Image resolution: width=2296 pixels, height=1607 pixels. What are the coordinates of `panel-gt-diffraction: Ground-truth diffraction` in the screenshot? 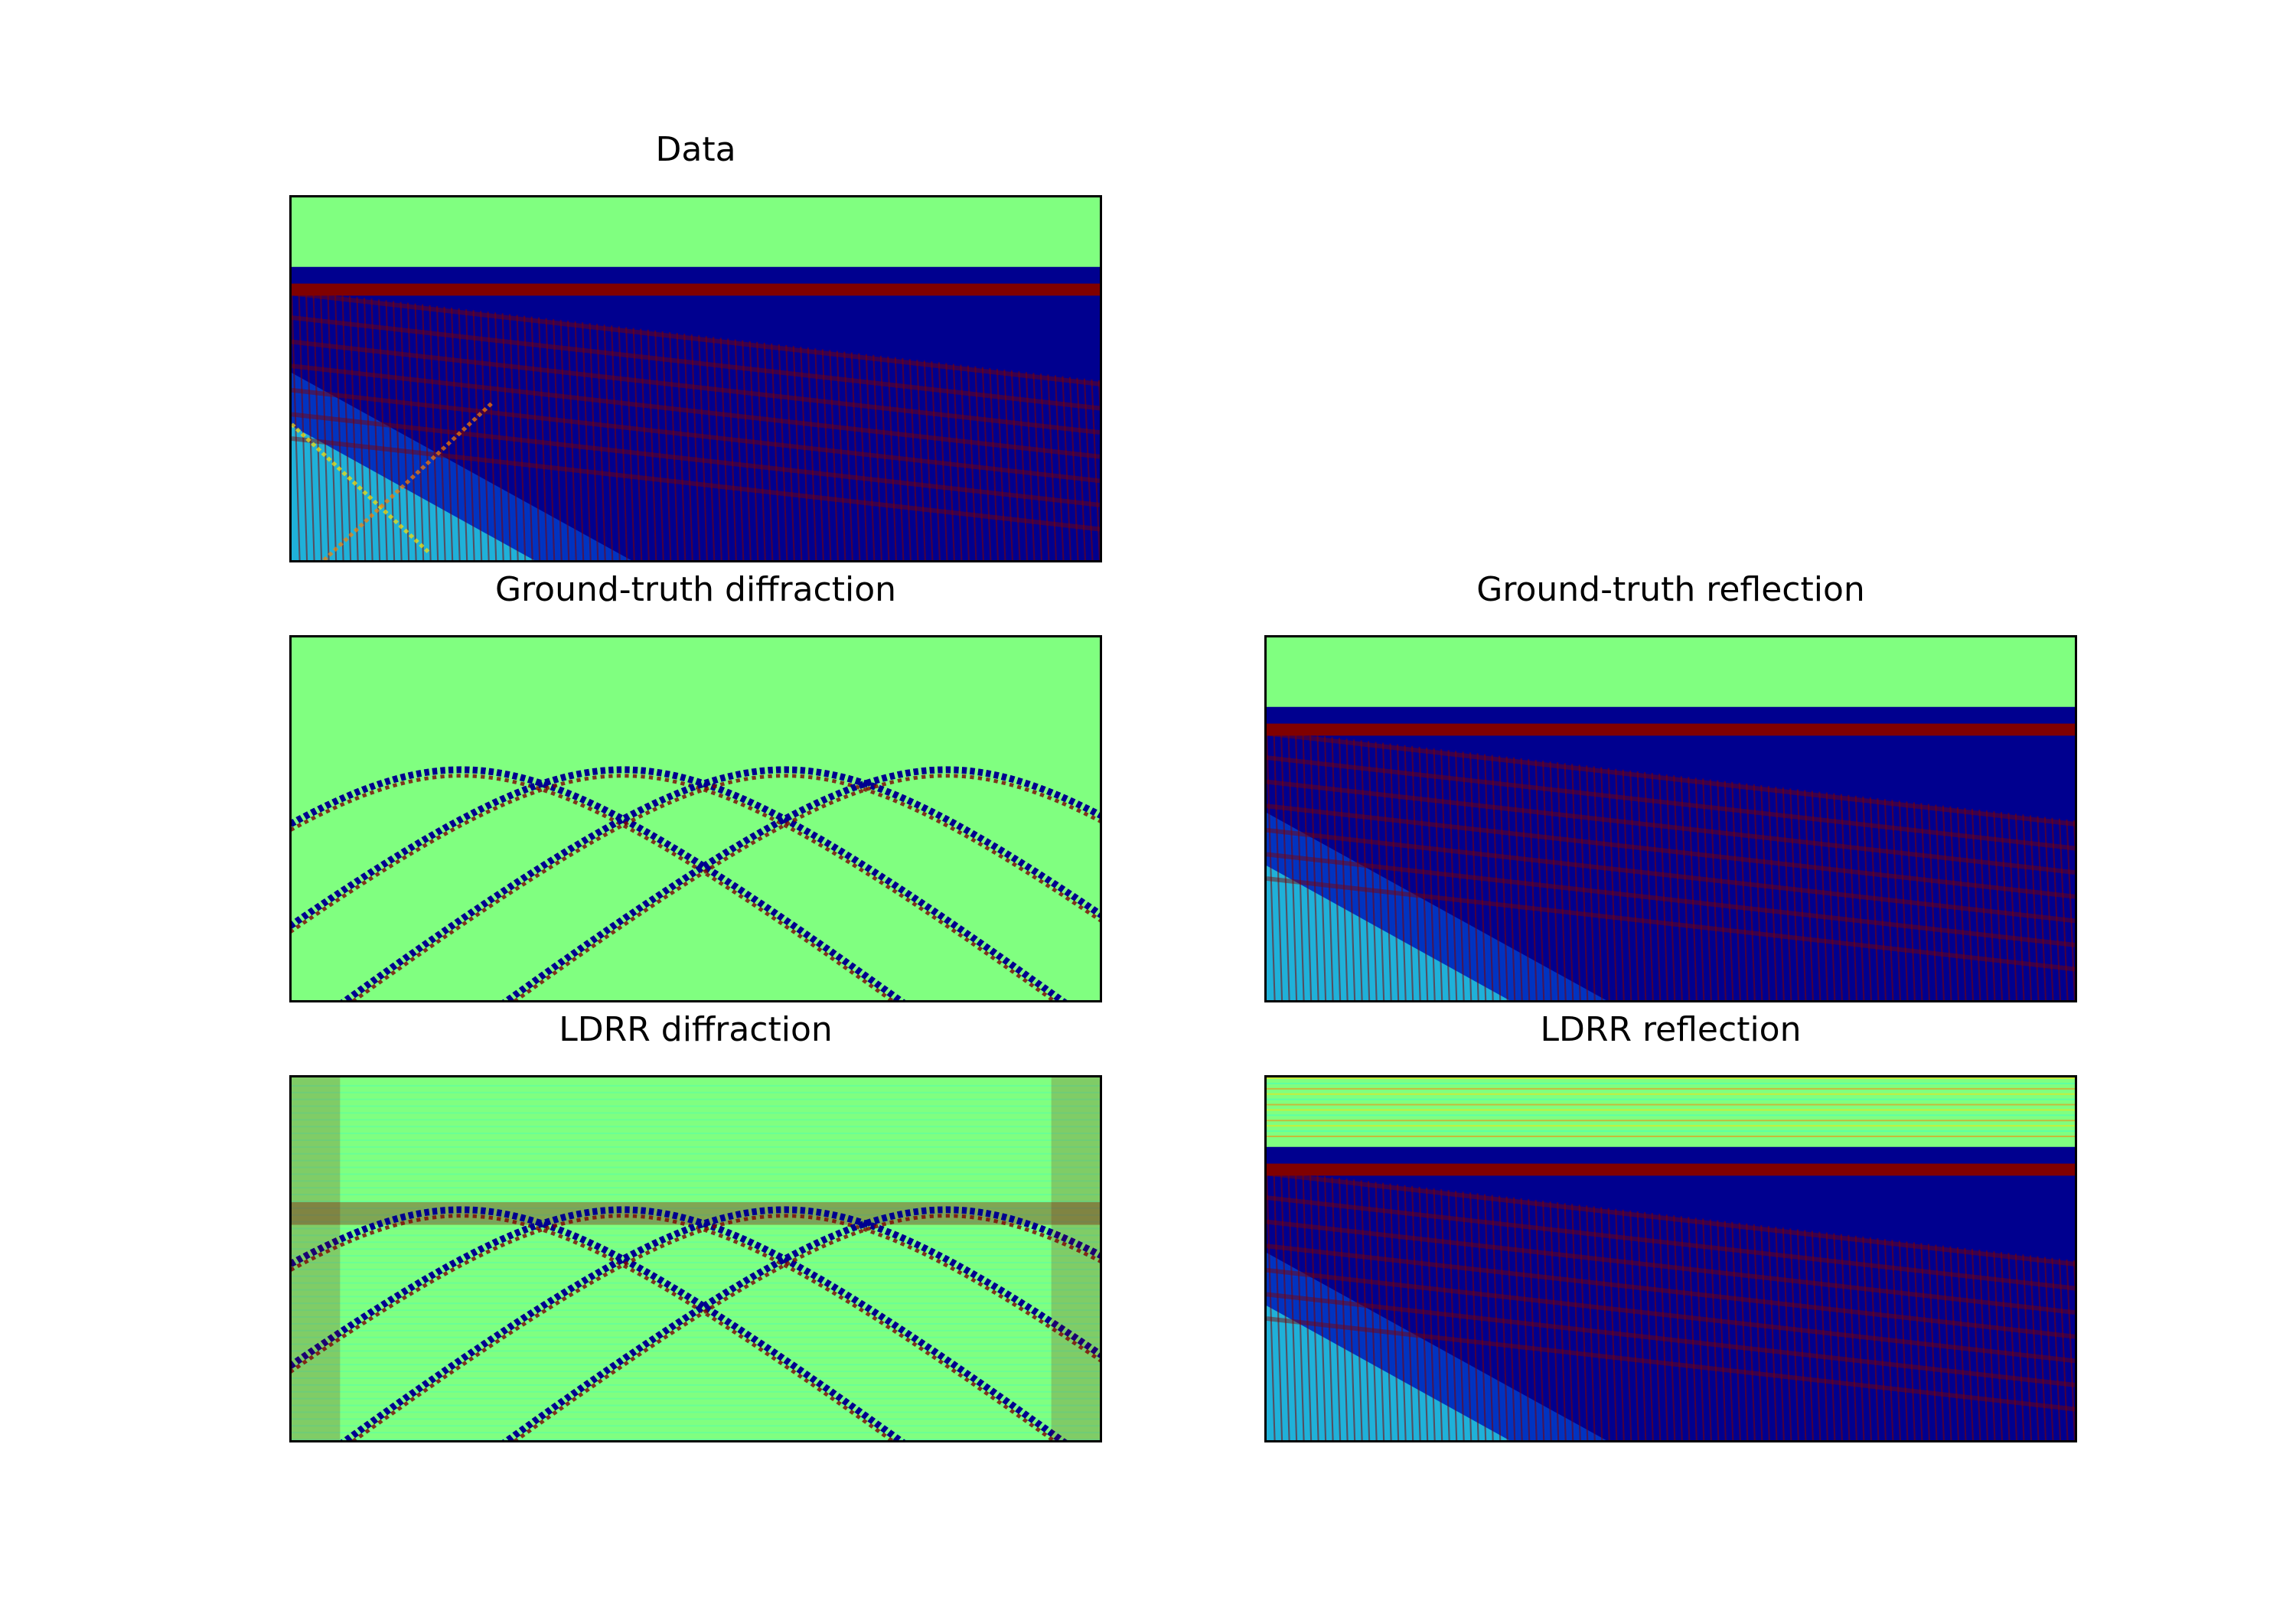 It's located at (695, 786).